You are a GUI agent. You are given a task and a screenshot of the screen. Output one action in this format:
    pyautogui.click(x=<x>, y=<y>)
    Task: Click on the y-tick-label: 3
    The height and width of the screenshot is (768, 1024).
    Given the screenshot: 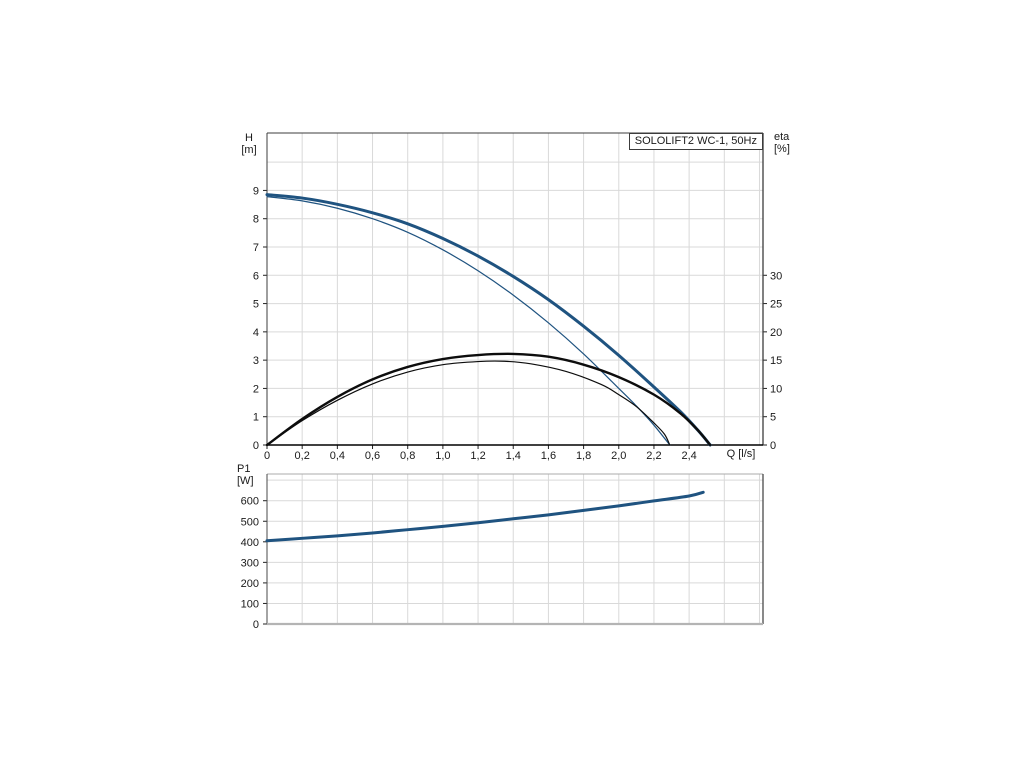 What is the action you would take?
    pyautogui.click(x=256, y=361)
    